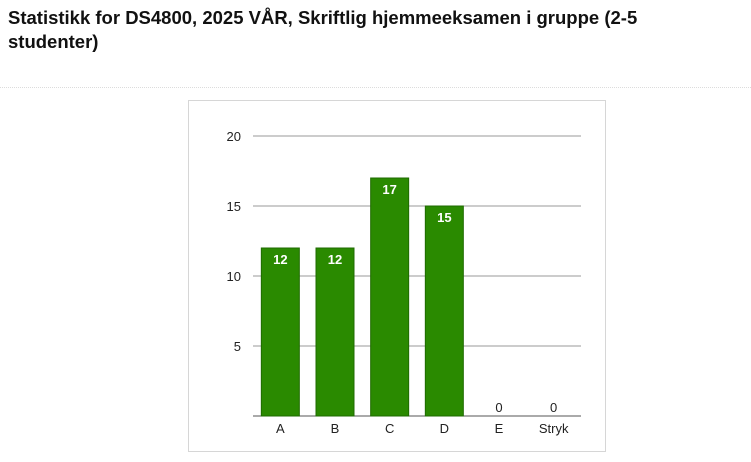 The image size is (751, 462). I want to click on x-axis-ticks: A B C D E Stryk, so click(422, 428).